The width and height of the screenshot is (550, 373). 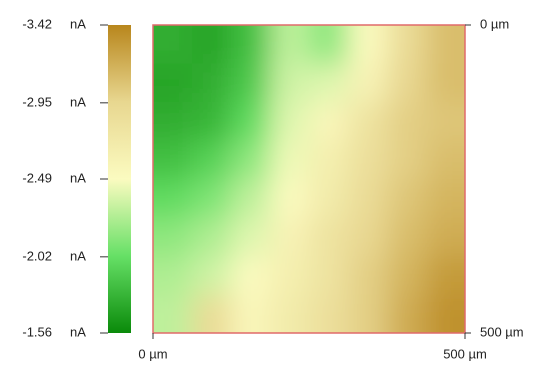 I want to click on y-tick-label: 0 µm, so click(x=494, y=23).